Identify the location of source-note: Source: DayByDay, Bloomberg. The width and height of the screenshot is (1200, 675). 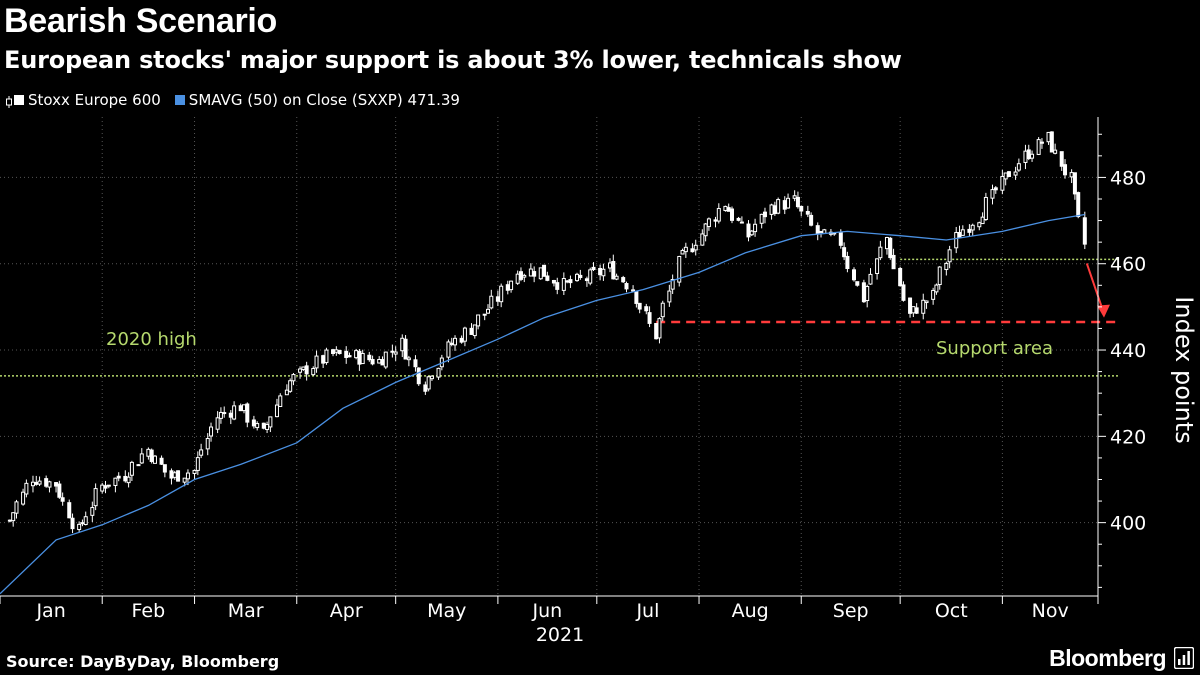
(143, 661).